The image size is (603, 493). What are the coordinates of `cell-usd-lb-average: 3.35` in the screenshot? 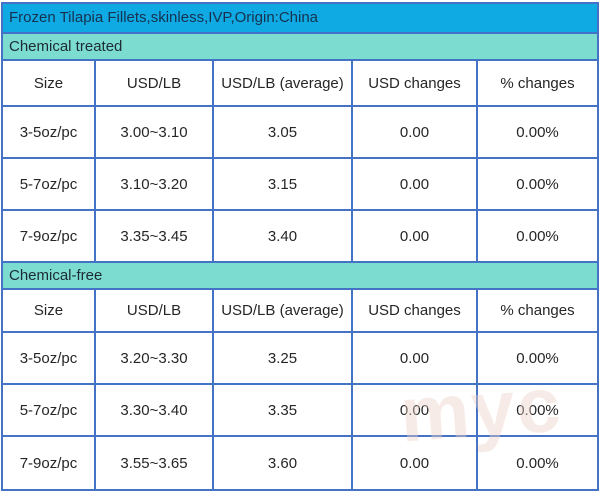 It's located at (281, 410).